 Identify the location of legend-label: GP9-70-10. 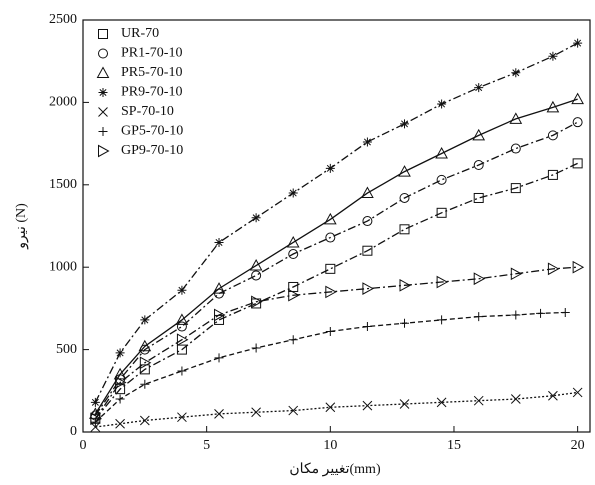
(152, 150).